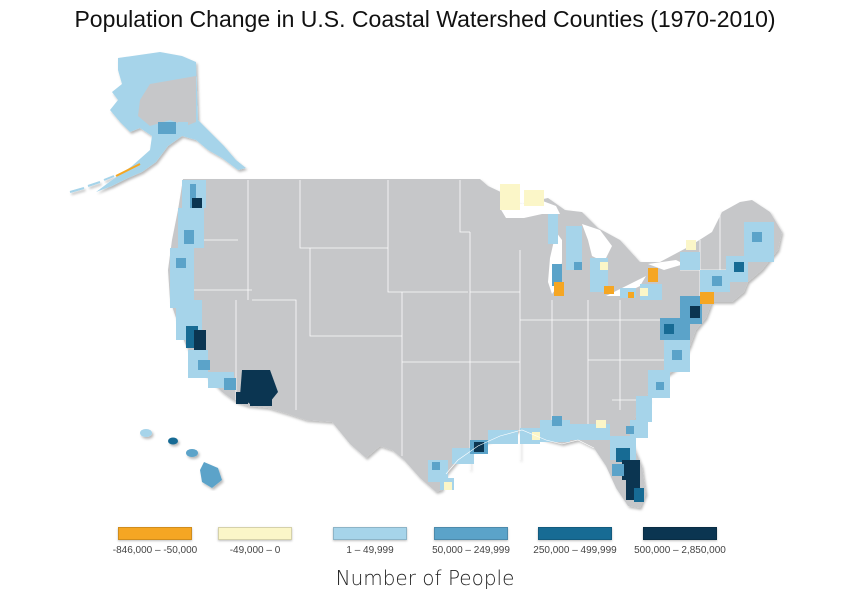 The height and width of the screenshot is (600, 850). What do you see at coordinates (173, 441) in the screenshot?
I see `hawaii-oahu` at bounding box center [173, 441].